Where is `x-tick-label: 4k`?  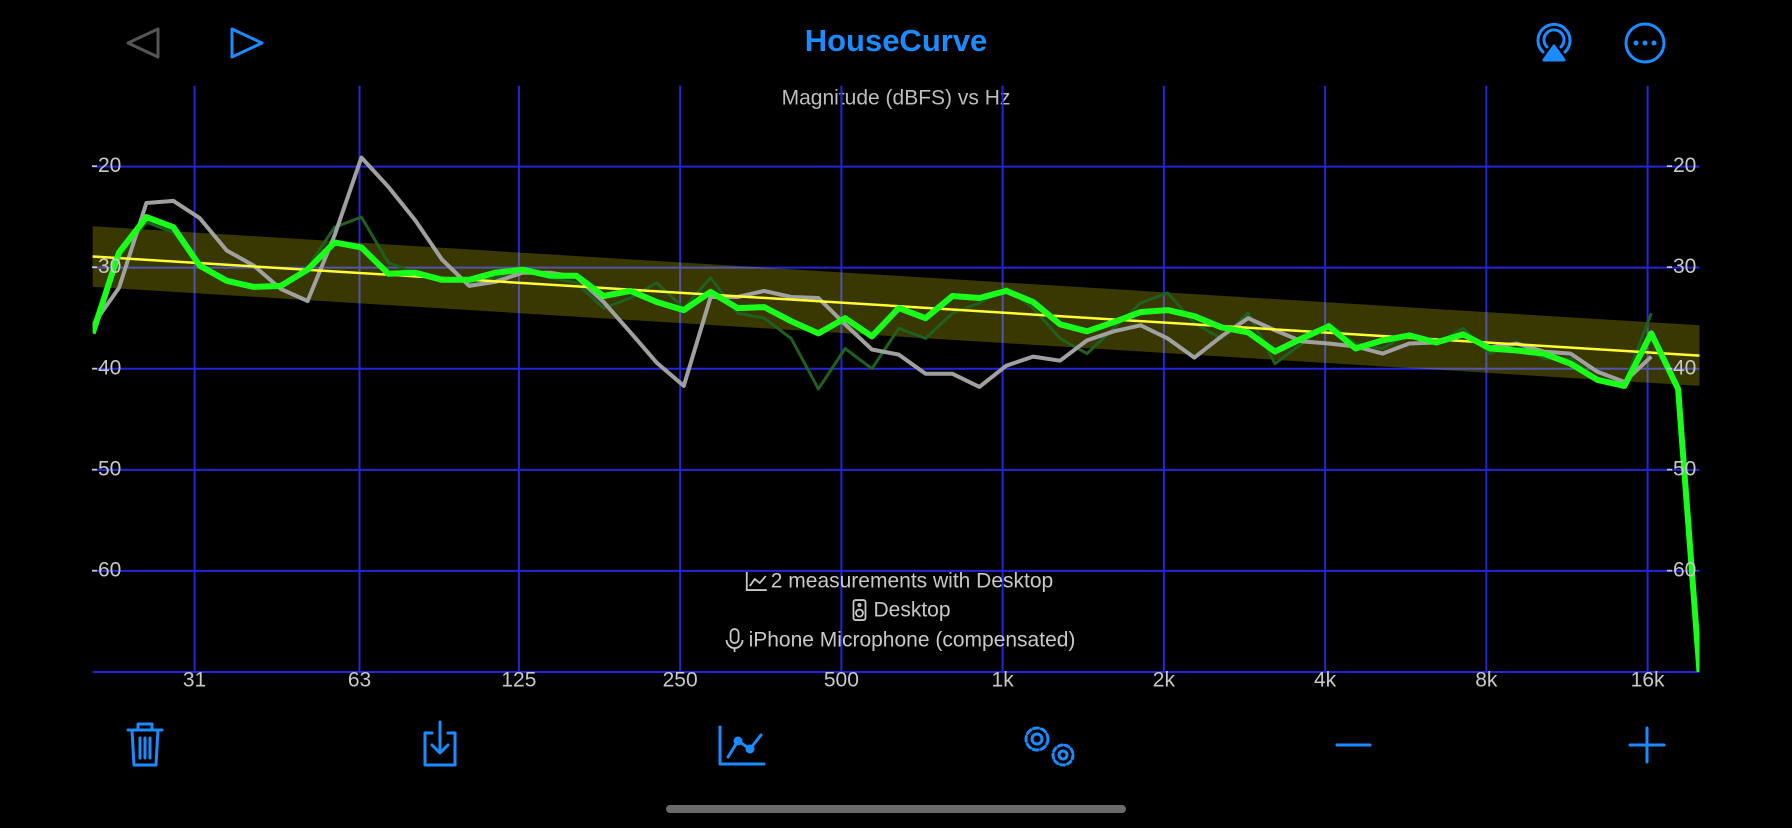 x-tick-label: 4k is located at coordinates (1325, 680).